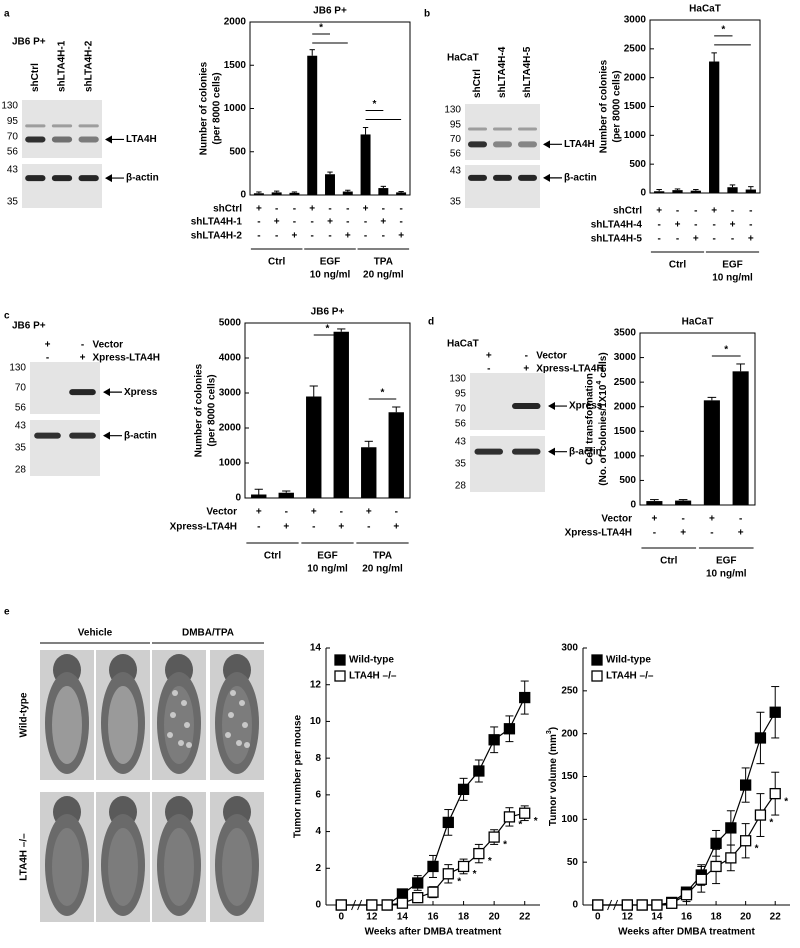 The width and height of the screenshot is (800, 948). What do you see at coordinates (586, 406) in the screenshot?
I see `target-label: Xpress` at bounding box center [586, 406].